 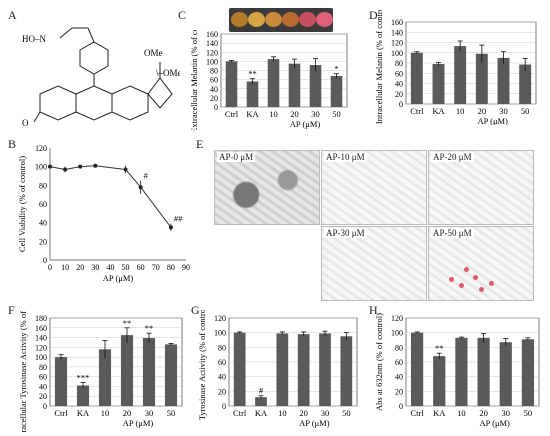 What do you see at coordinates (202, 365) in the screenshot?
I see `y-axis-label: Tyrosinase Activity (% of control)` at bounding box center [202, 365].